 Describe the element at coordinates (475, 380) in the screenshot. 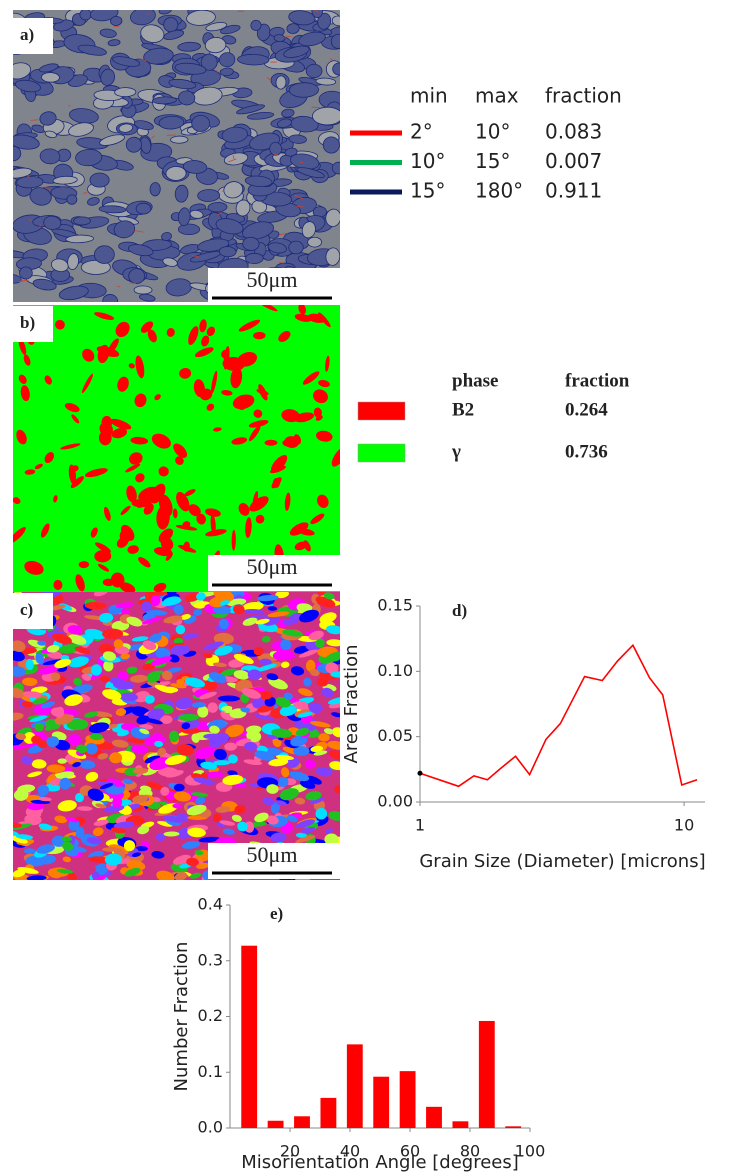

I see `legend-header: phase` at that location.